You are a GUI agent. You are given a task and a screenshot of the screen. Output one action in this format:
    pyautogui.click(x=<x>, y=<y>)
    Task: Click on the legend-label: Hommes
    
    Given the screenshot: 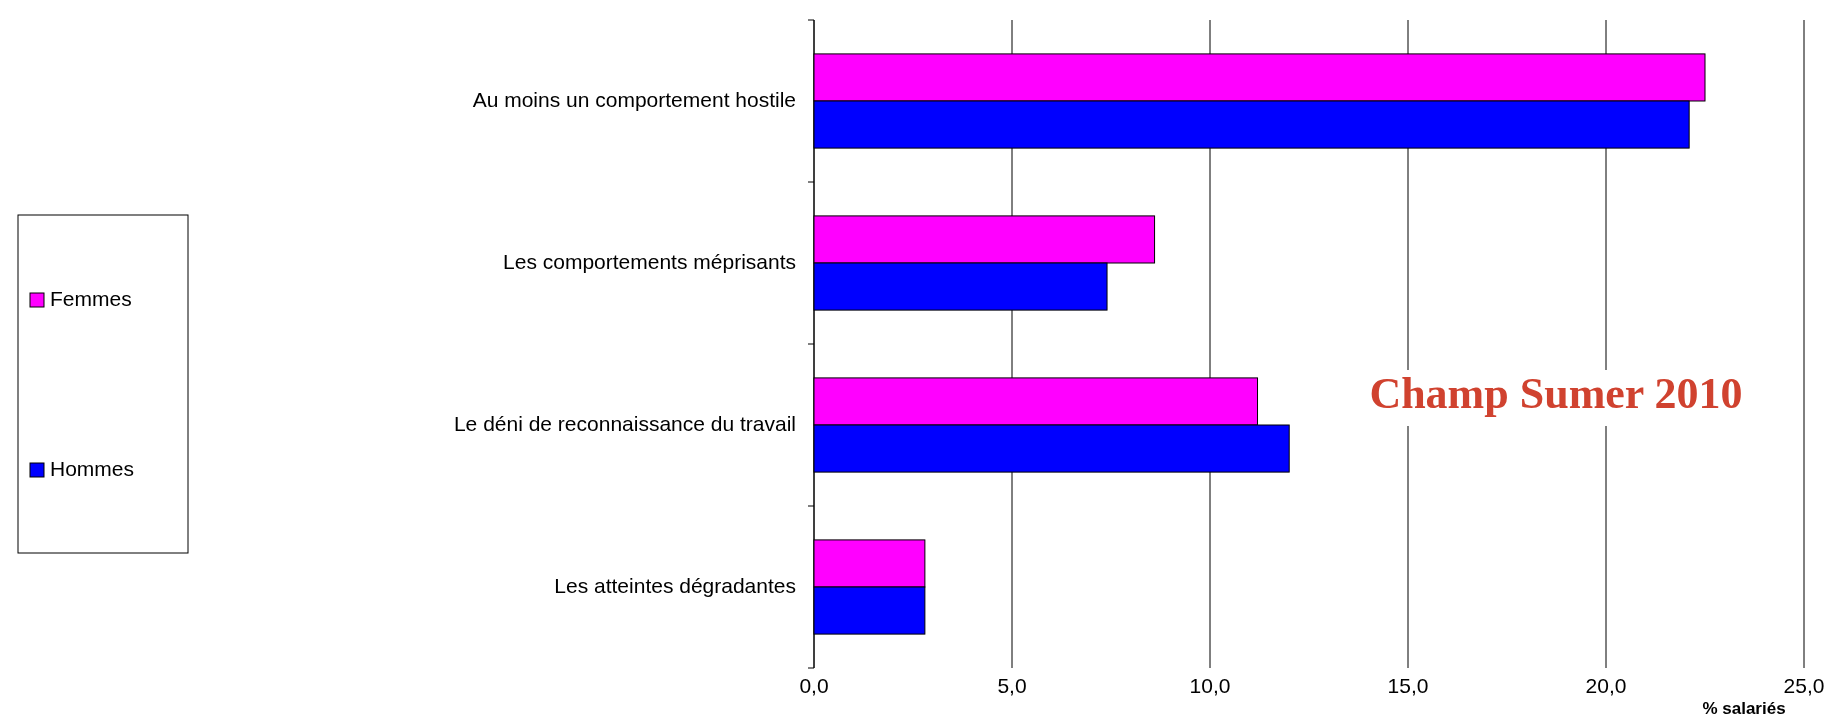 What is the action you would take?
    pyautogui.click(x=92, y=468)
    